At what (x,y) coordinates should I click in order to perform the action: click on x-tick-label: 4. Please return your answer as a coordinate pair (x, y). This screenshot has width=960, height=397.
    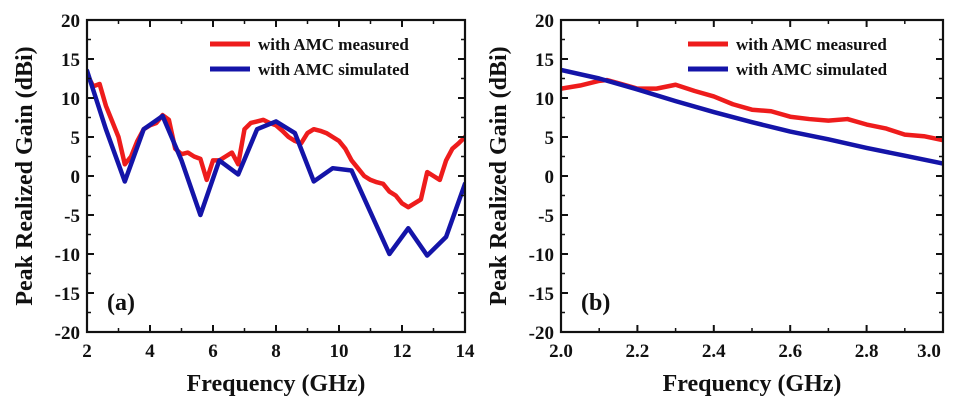
    Looking at the image, I should click on (150, 351).